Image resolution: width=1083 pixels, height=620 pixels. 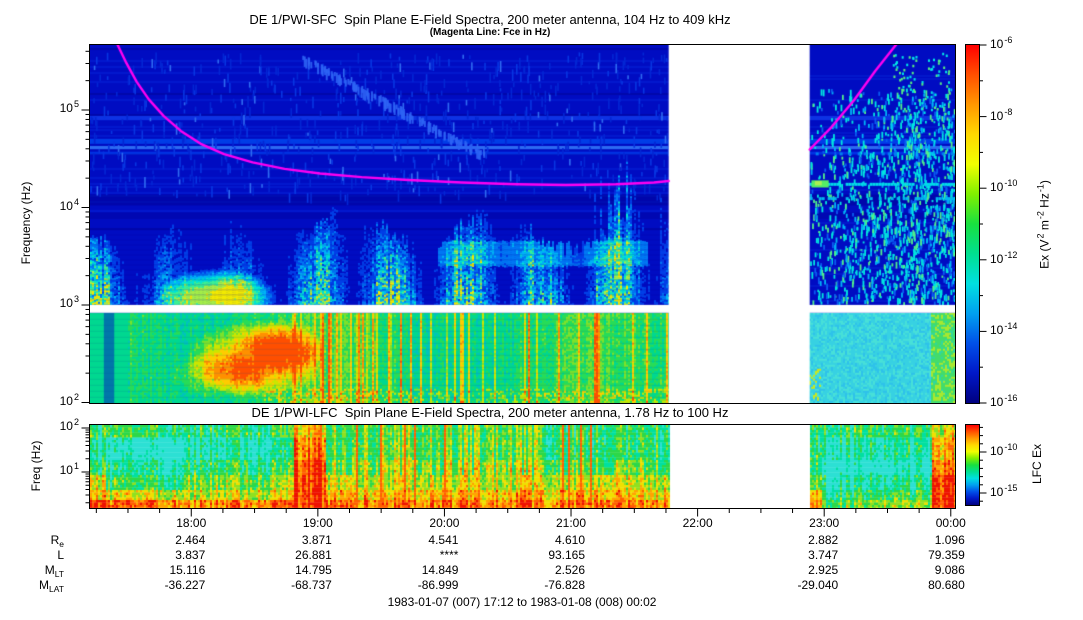 What do you see at coordinates (440, 570) in the screenshot?
I see `ephemeris-value: 14.849` at bounding box center [440, 570].